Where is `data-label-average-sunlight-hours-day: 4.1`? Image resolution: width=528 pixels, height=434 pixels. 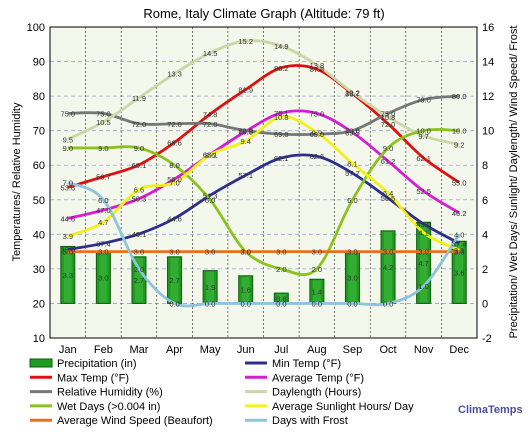 data-label-average-sunlight-hours-day: 4.1 is located at coordinates (423, 233).